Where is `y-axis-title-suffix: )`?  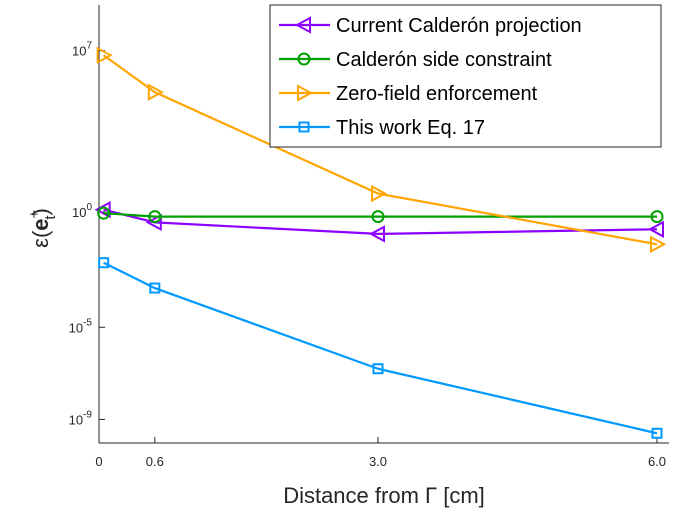
y-axis-title-suffix: ) is located at coordinates (40, 211).